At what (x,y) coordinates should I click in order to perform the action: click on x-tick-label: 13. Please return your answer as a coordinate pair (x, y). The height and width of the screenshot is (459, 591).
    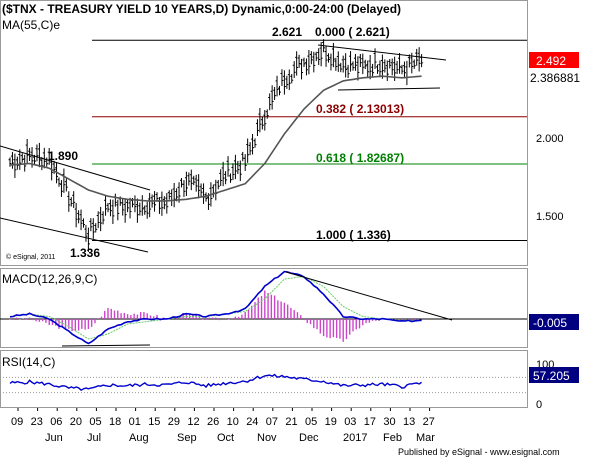
    Looking at the image, I should click on (409, 422).